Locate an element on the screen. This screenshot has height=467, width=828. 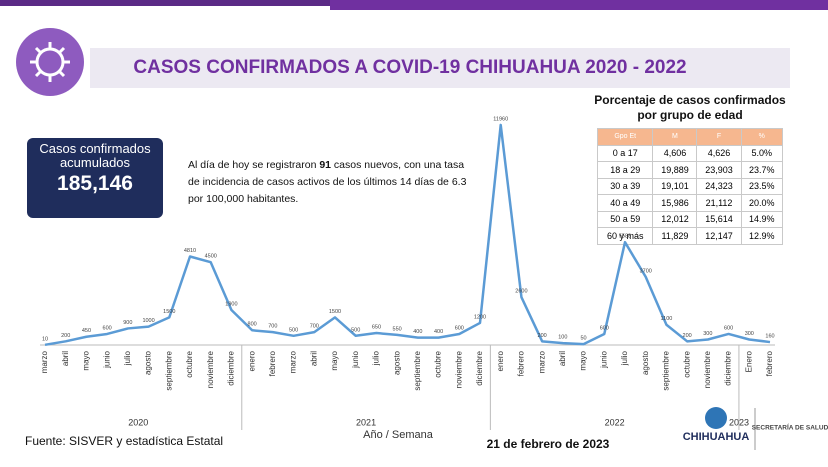
data-label: 1000 is located at coordinates (148, 321).